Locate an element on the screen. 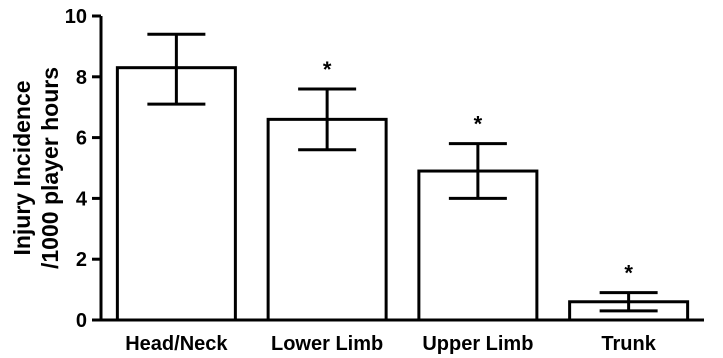  y-tick-label-4: 4 is located at coordinates (82, 199).